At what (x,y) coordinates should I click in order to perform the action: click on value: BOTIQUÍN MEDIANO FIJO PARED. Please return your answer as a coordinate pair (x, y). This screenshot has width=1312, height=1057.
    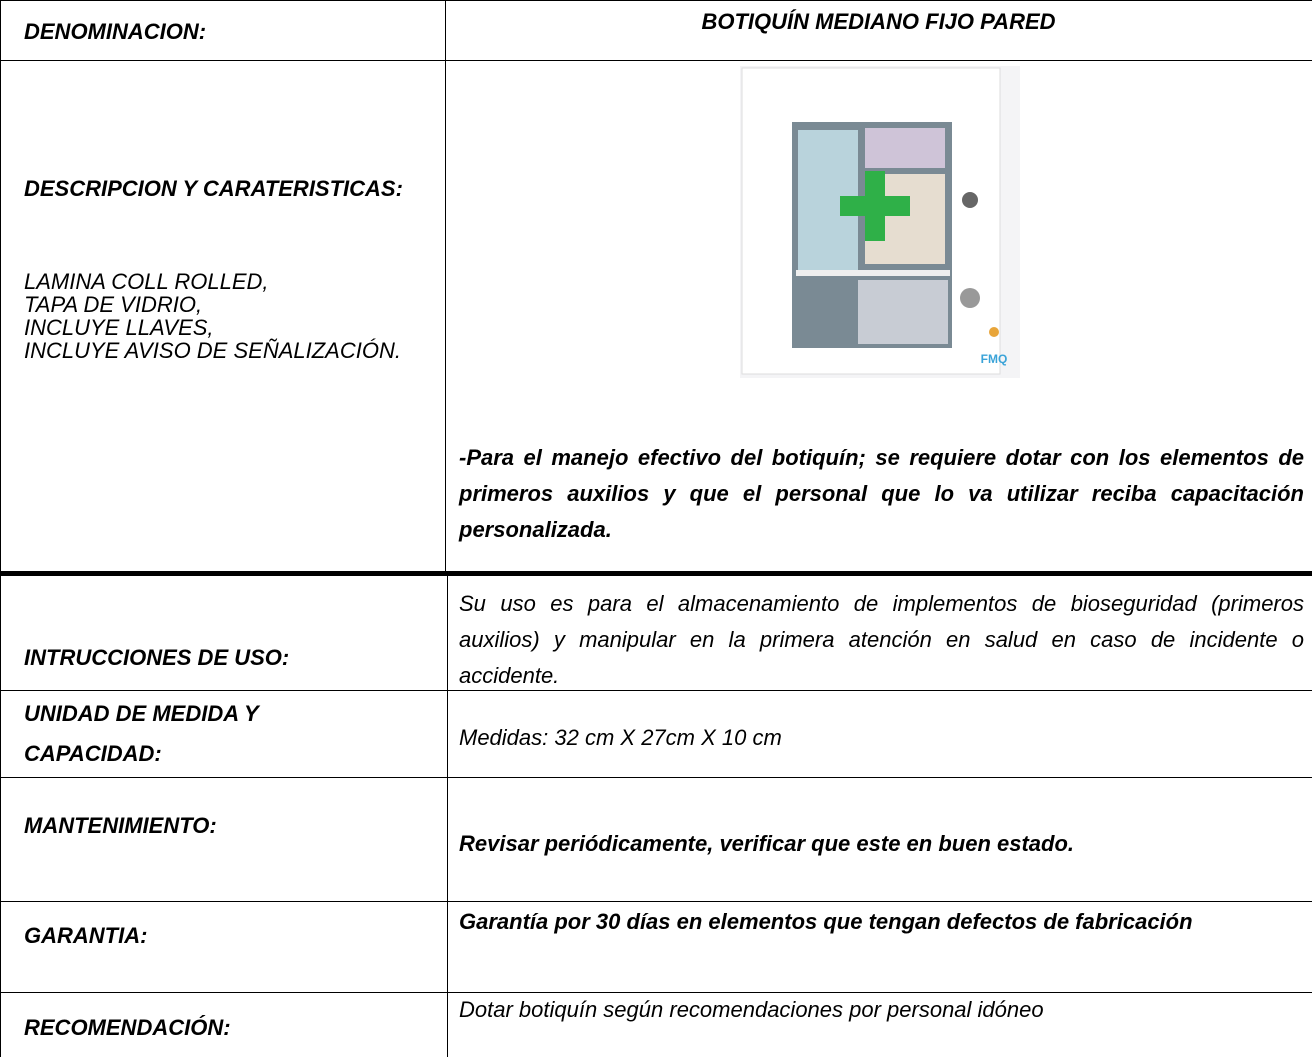
    Looking at the image, I should click on (878, 21).